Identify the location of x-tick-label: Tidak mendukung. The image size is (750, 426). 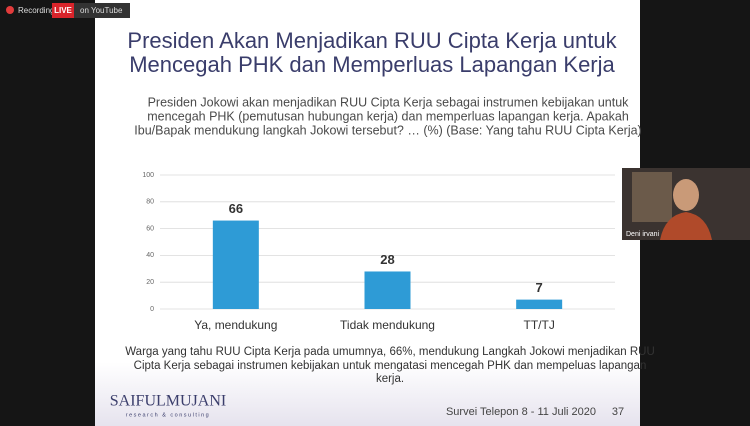
(387, 325).